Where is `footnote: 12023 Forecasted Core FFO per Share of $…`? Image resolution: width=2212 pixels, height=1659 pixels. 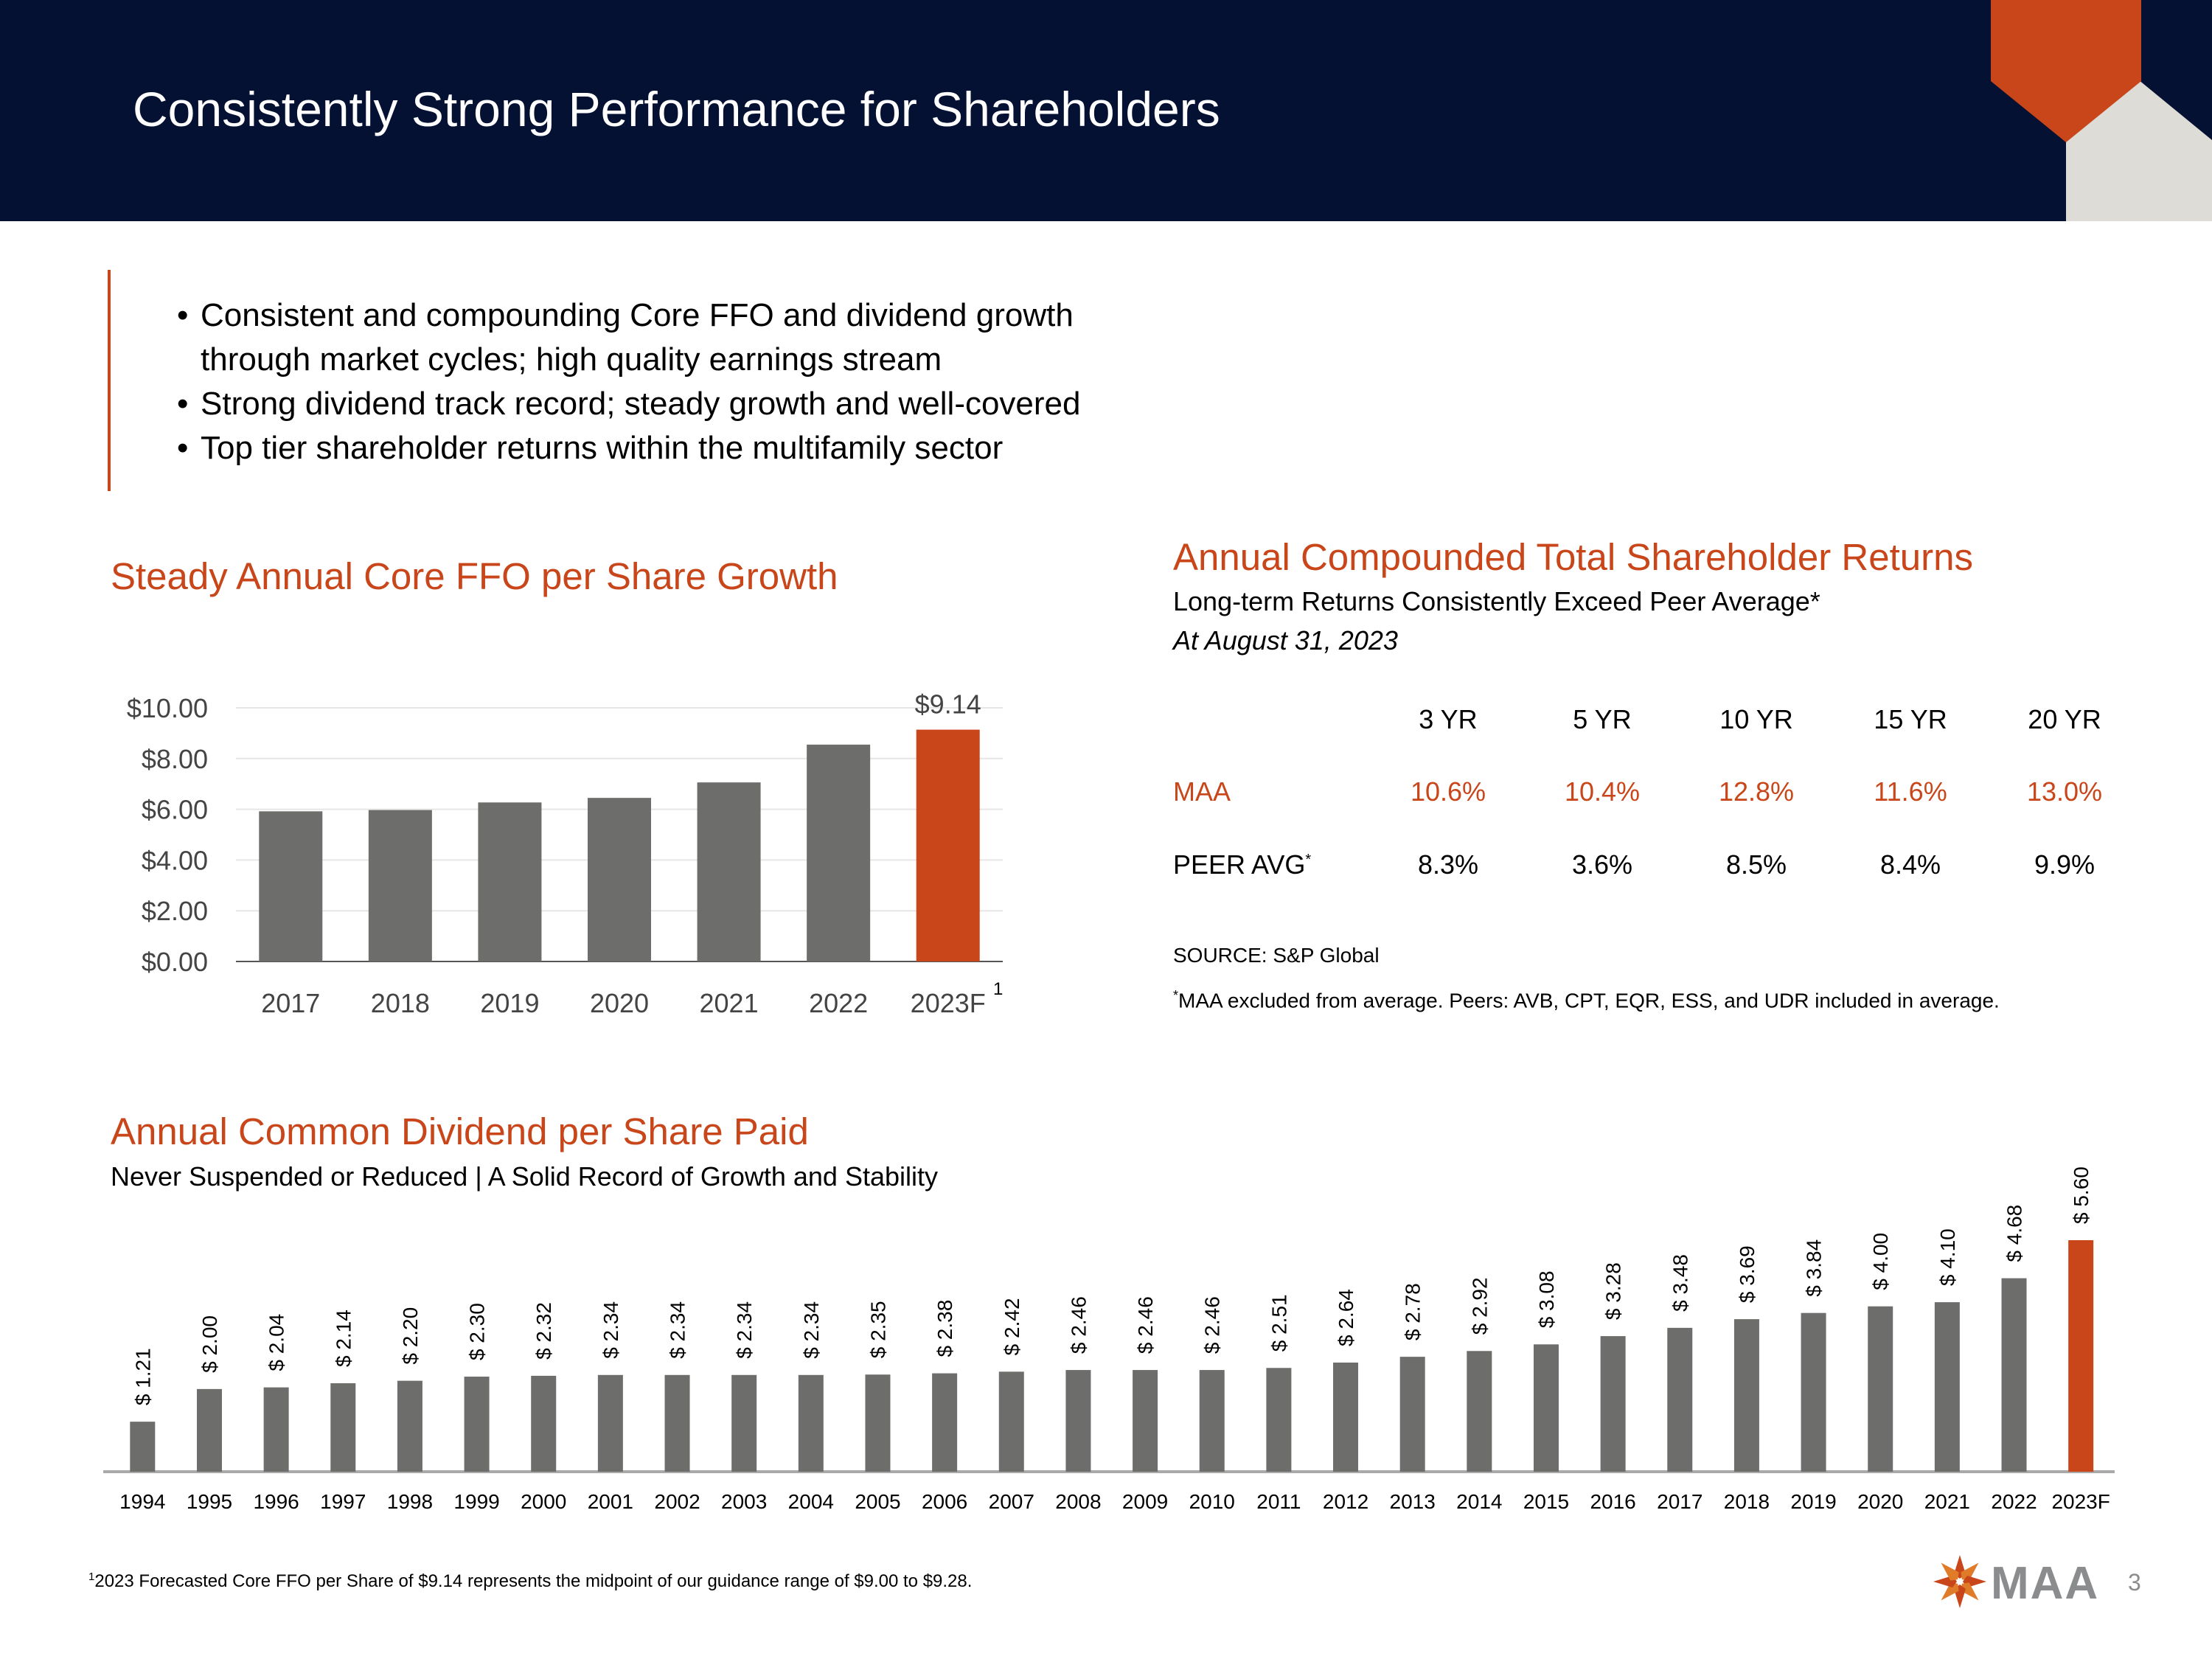
footnote: 12023 Forecasted Core FFO per Share of $… is located at coordinates (530, 1581).